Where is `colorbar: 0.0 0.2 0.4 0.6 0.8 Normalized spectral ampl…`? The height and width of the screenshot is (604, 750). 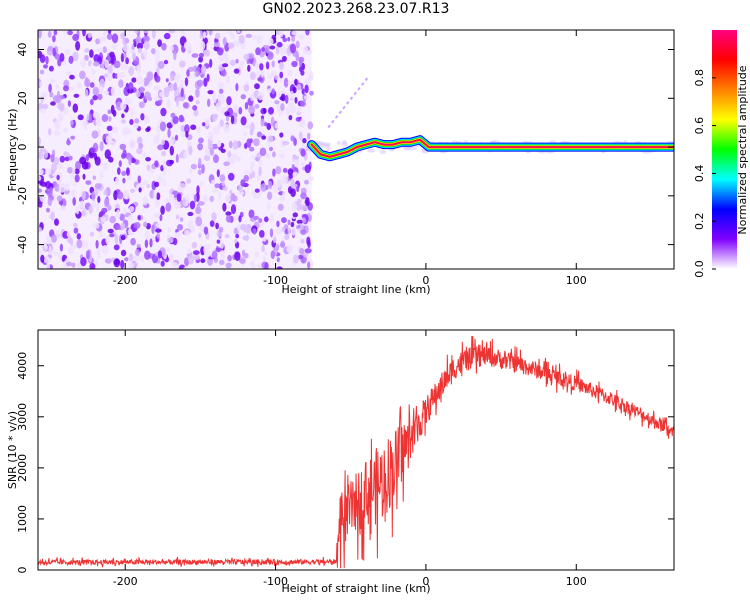 colorbar: 0.0 0.2 0.4 0.6 0.8 Normalized spectral ampl… is located at coordinates (721, 154).